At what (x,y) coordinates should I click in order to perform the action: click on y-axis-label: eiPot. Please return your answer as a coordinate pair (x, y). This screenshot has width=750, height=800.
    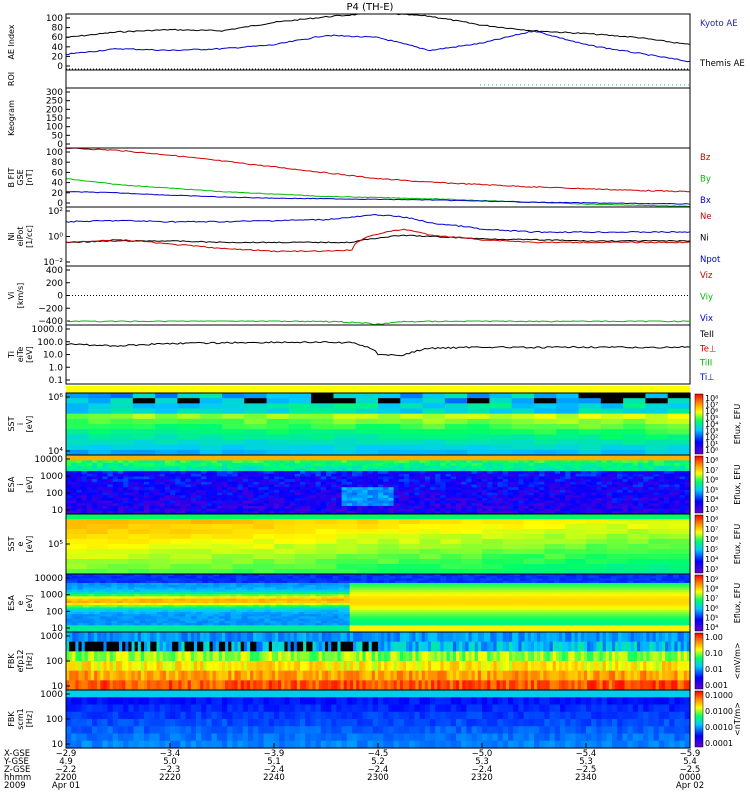
    Looking at the image, I should click on (20, 237).